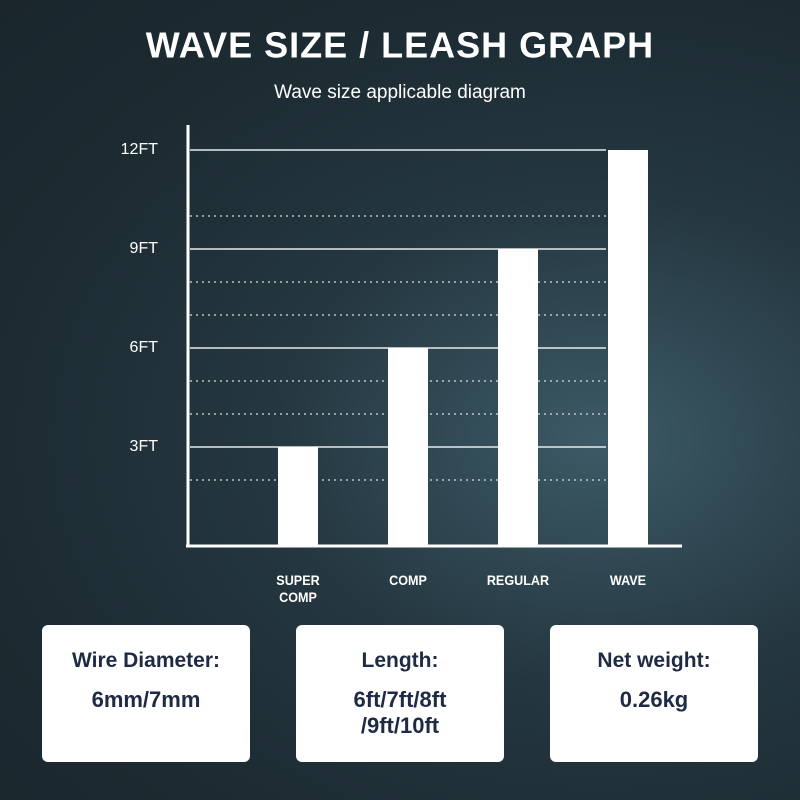  What do you see at coordinates (144, 446) in the screenshot?
I see `y-tick-label: 3FT` at bounding box center [144, 446].